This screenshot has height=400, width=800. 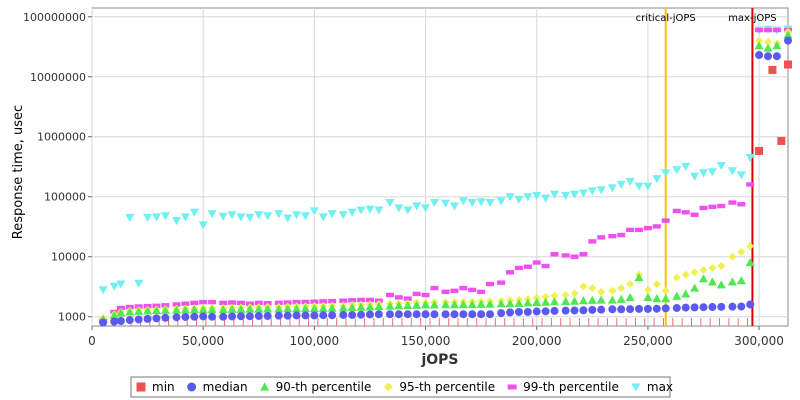 I want to click on x-tick-label: 100,000, so click(x=315, y=341).